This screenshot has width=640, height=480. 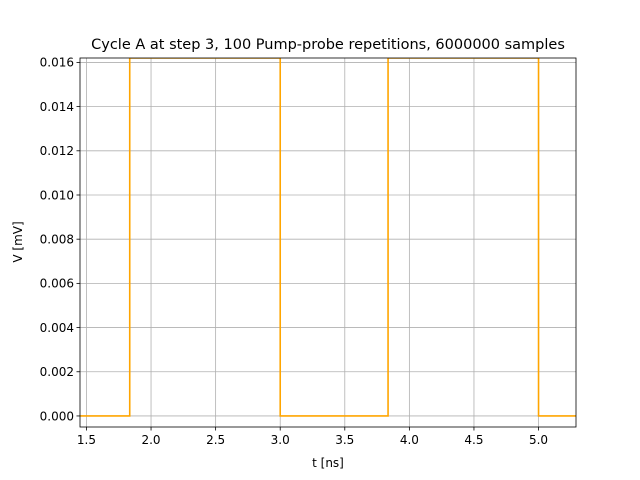 What do you see at coordinates (57, 107) in the screenshot?
I see `y-tick-label: 0.014` at bounding box center [57, 107].